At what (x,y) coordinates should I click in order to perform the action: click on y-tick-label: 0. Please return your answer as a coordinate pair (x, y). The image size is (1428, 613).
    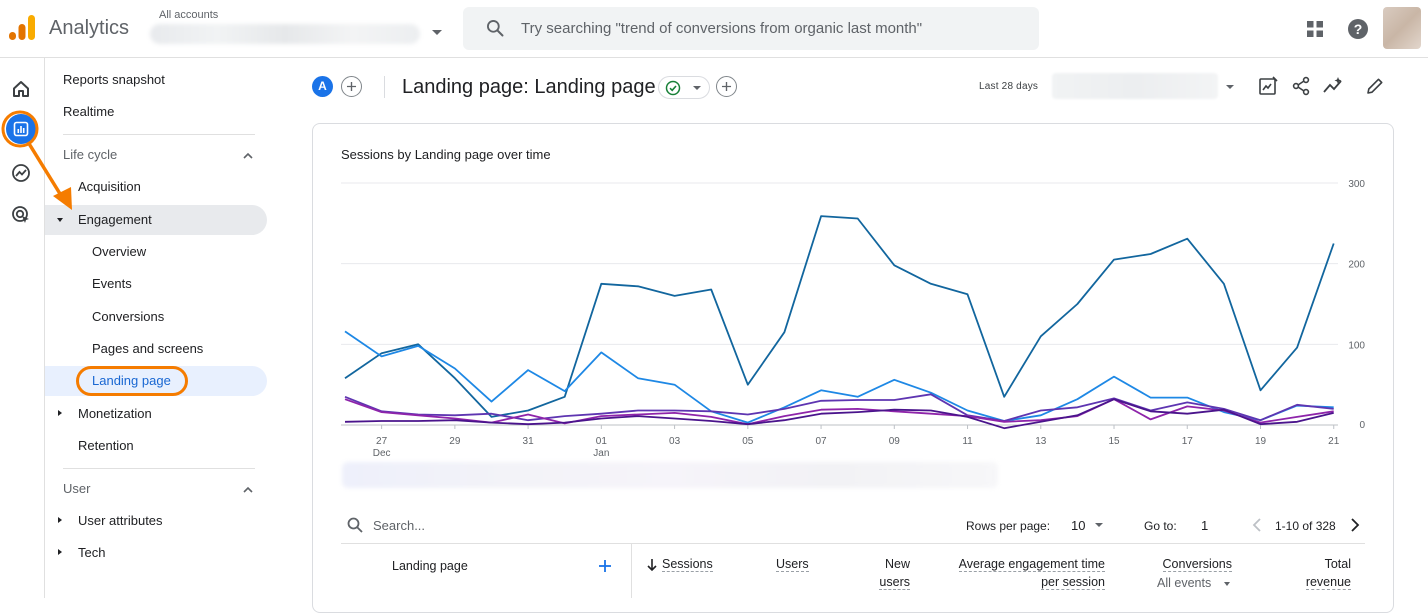
    Looking at the image, I should click on (1362, 425).